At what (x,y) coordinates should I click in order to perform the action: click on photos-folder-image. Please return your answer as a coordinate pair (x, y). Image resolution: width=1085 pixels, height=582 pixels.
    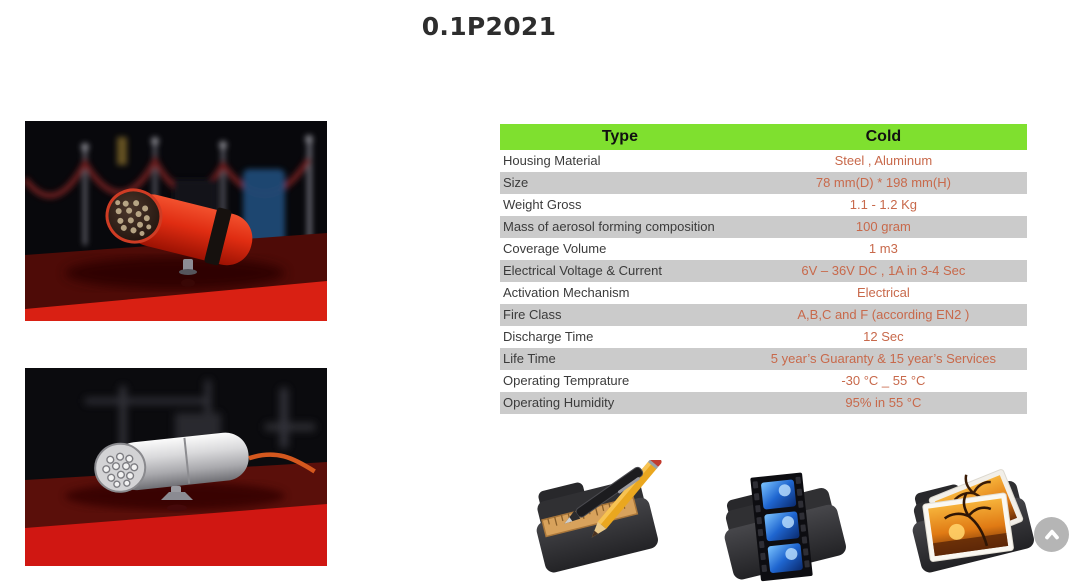
    Looking at the image, I should click on (973, 521).